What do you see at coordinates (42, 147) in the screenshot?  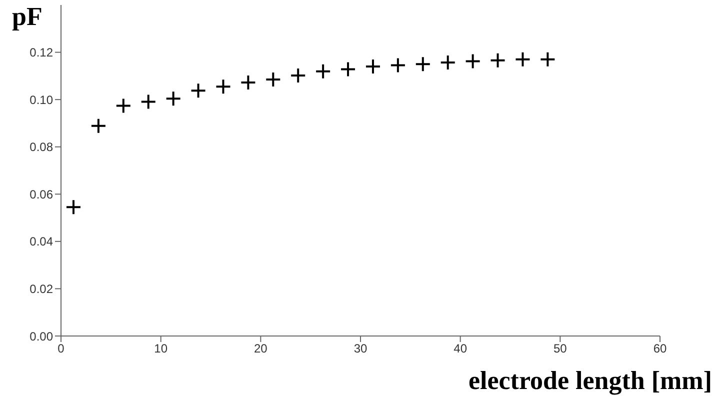 I see `y-tick-label: 0.08` at bounding box center [42, 147].